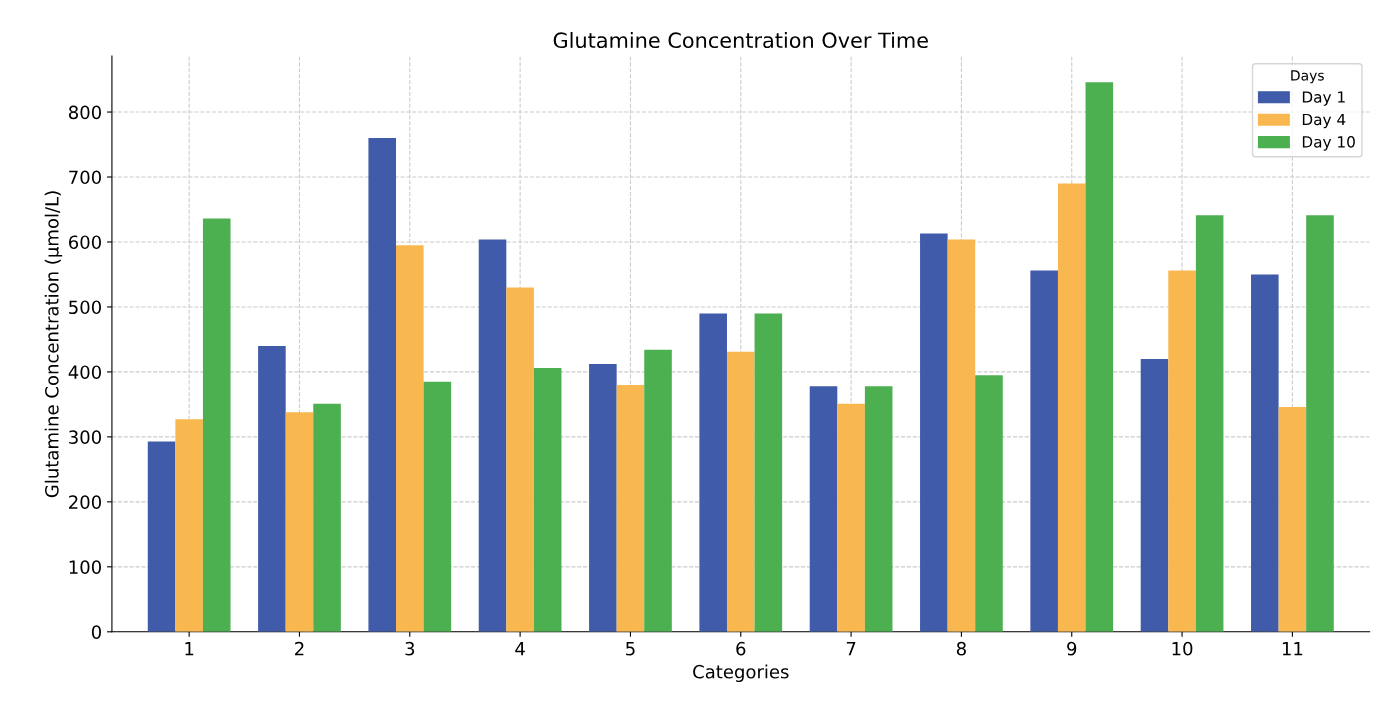  I want to click on x-tick-label: 11, so click(1292, 649).